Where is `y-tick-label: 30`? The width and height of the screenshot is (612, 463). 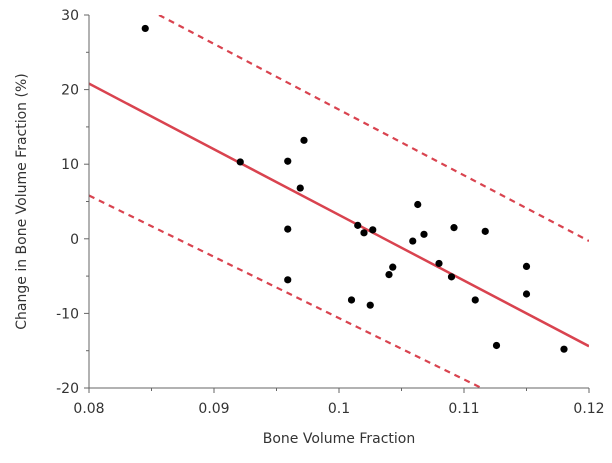
y-tick-label: 30 is located at coordinates (70, 16).